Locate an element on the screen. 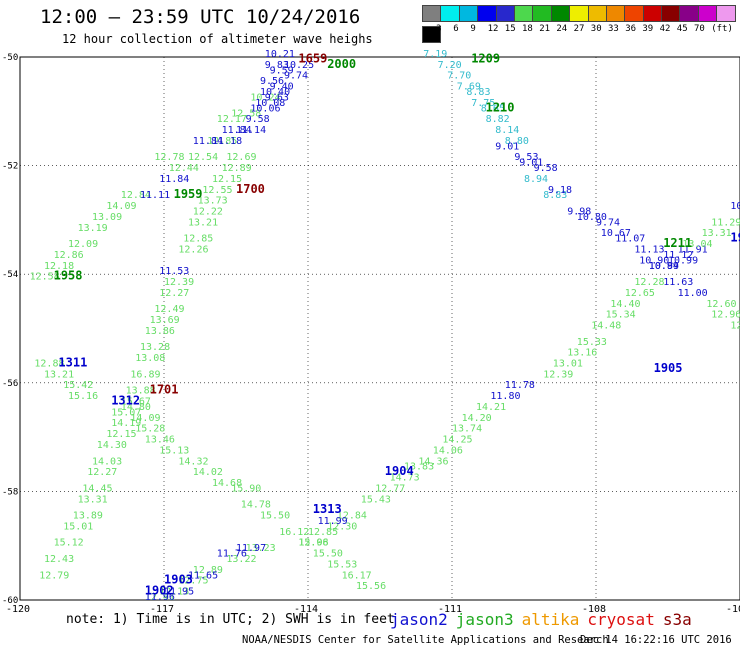 This screenshot has height=650, width=740. wave-height-point: 11.29 is located at coordinates (725, 222).